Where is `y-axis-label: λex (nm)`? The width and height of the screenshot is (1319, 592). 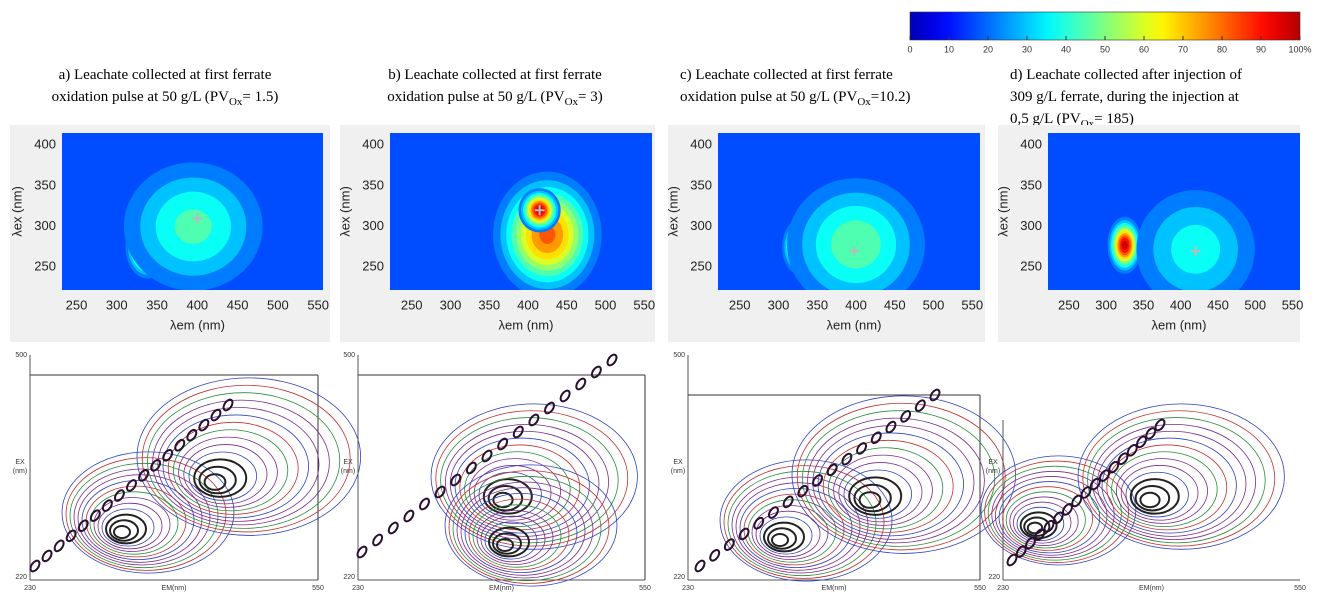
y-axis-label: λex (nm) is located at coordinates (1002, 211).